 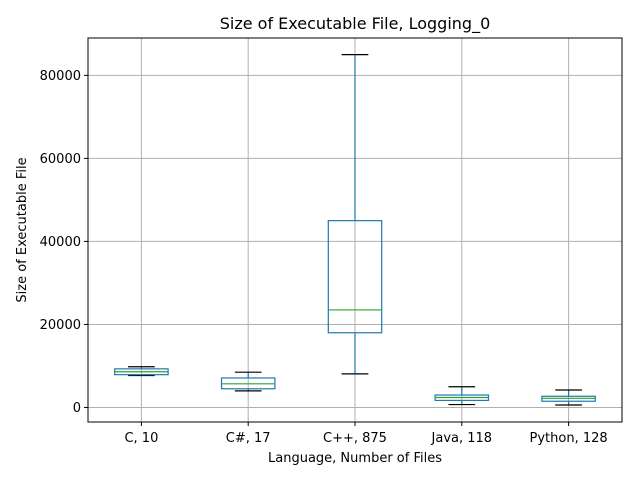 I want to click on y-tick-label: 20000, so click(x=60, y=325).